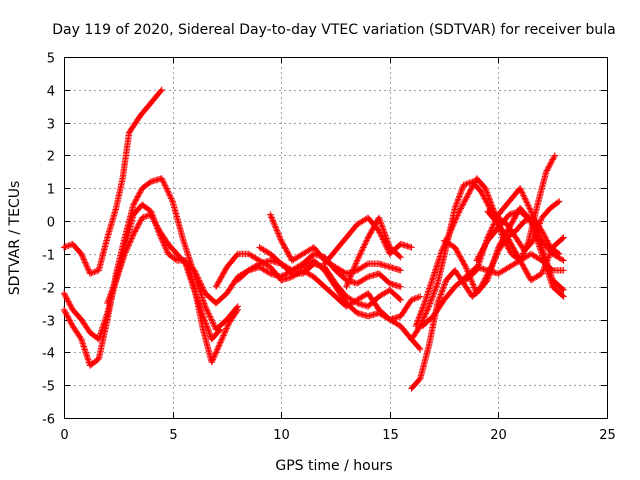 The width and height of the screenshot is (640, 480). What do you see at coordinates (48, 289) in the screenshot?
I see `y-tick-label: -2` at bounding box center [48, 289].